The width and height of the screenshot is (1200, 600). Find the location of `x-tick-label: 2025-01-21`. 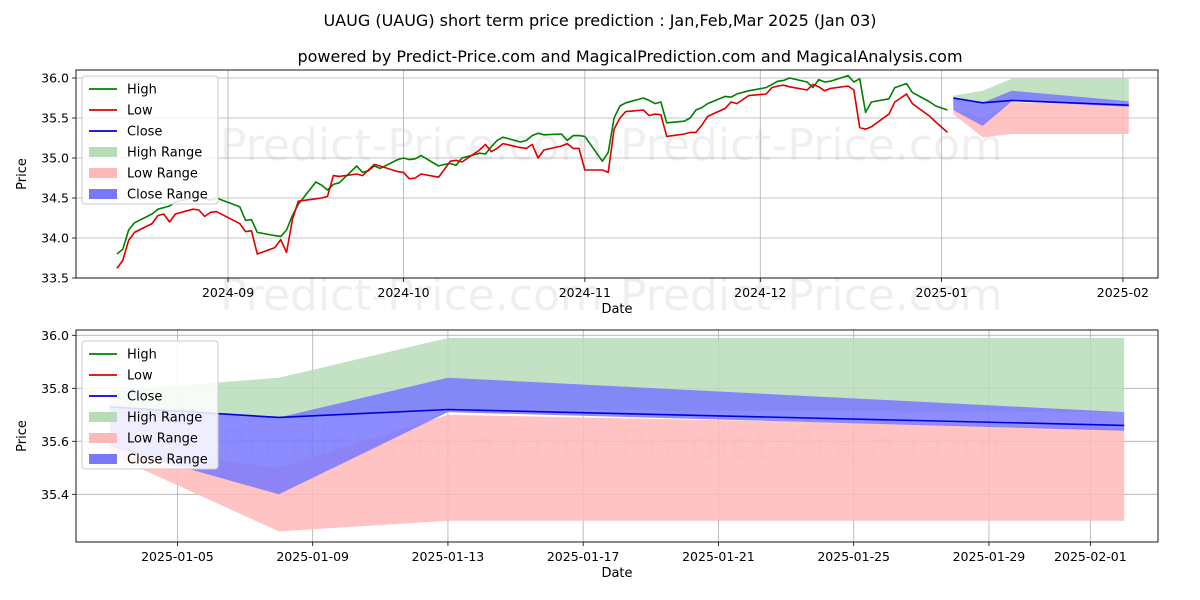

x-tick-label: 2025-01-21 is located at coordinates (718, 556).